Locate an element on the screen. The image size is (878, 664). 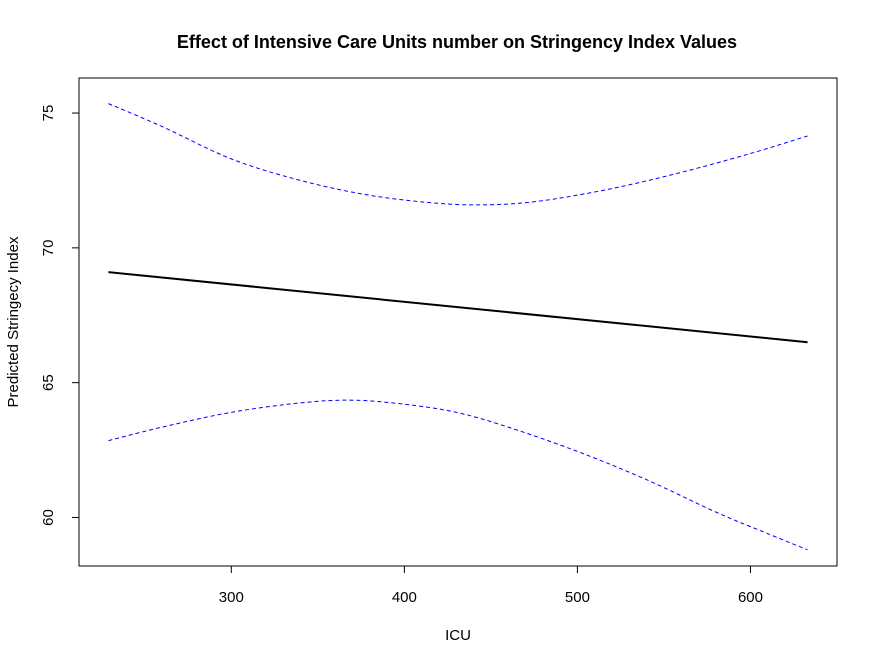
y-tick-label-0: 60 is located at coordinates (48, 517).